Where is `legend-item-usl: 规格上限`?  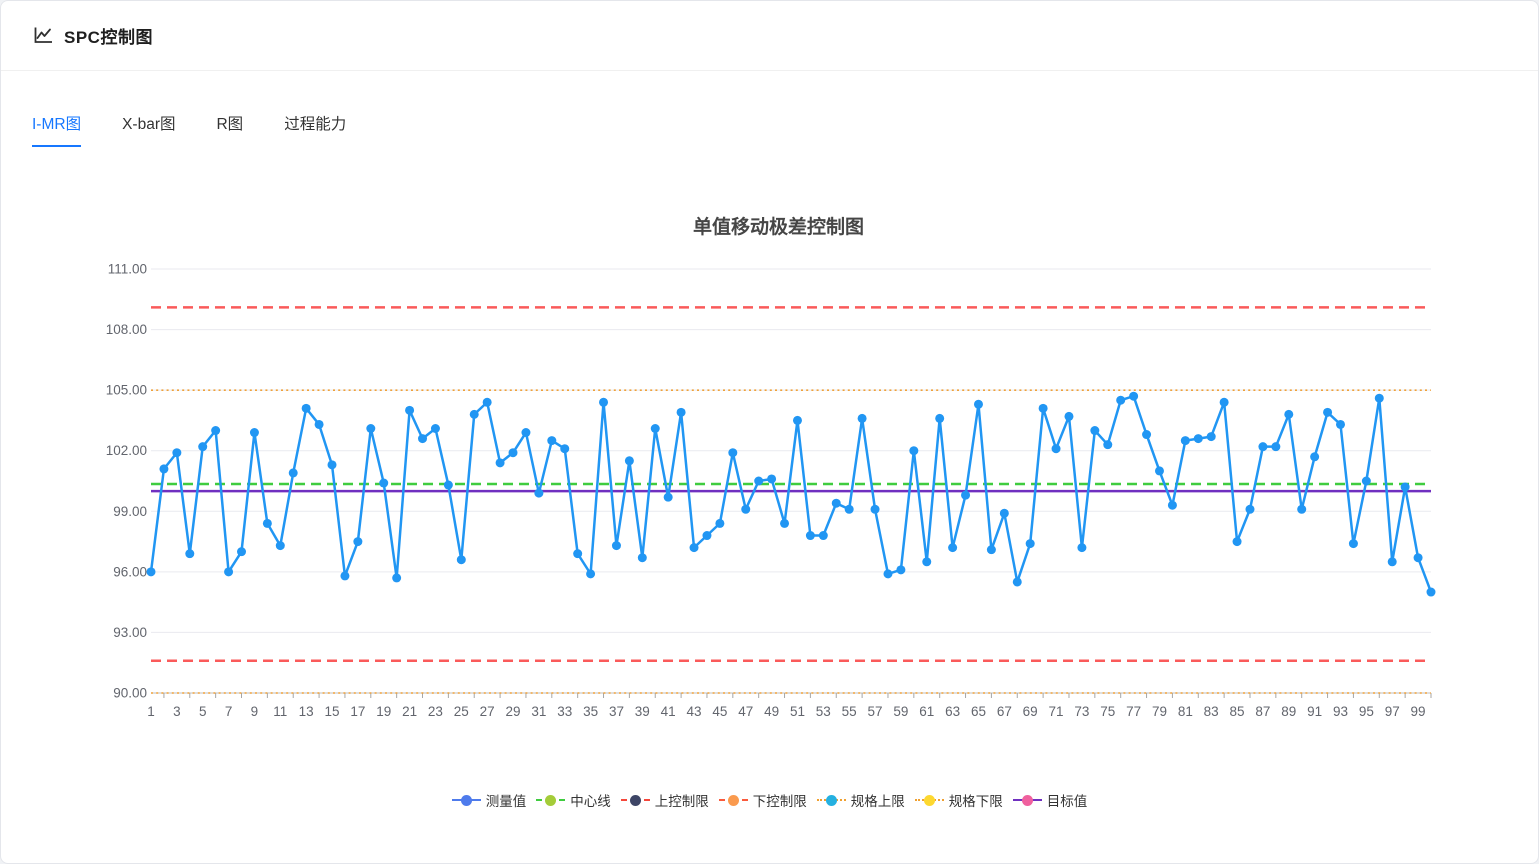 legend-item-usl: 规格上限 is located at coordinates (860, 800).